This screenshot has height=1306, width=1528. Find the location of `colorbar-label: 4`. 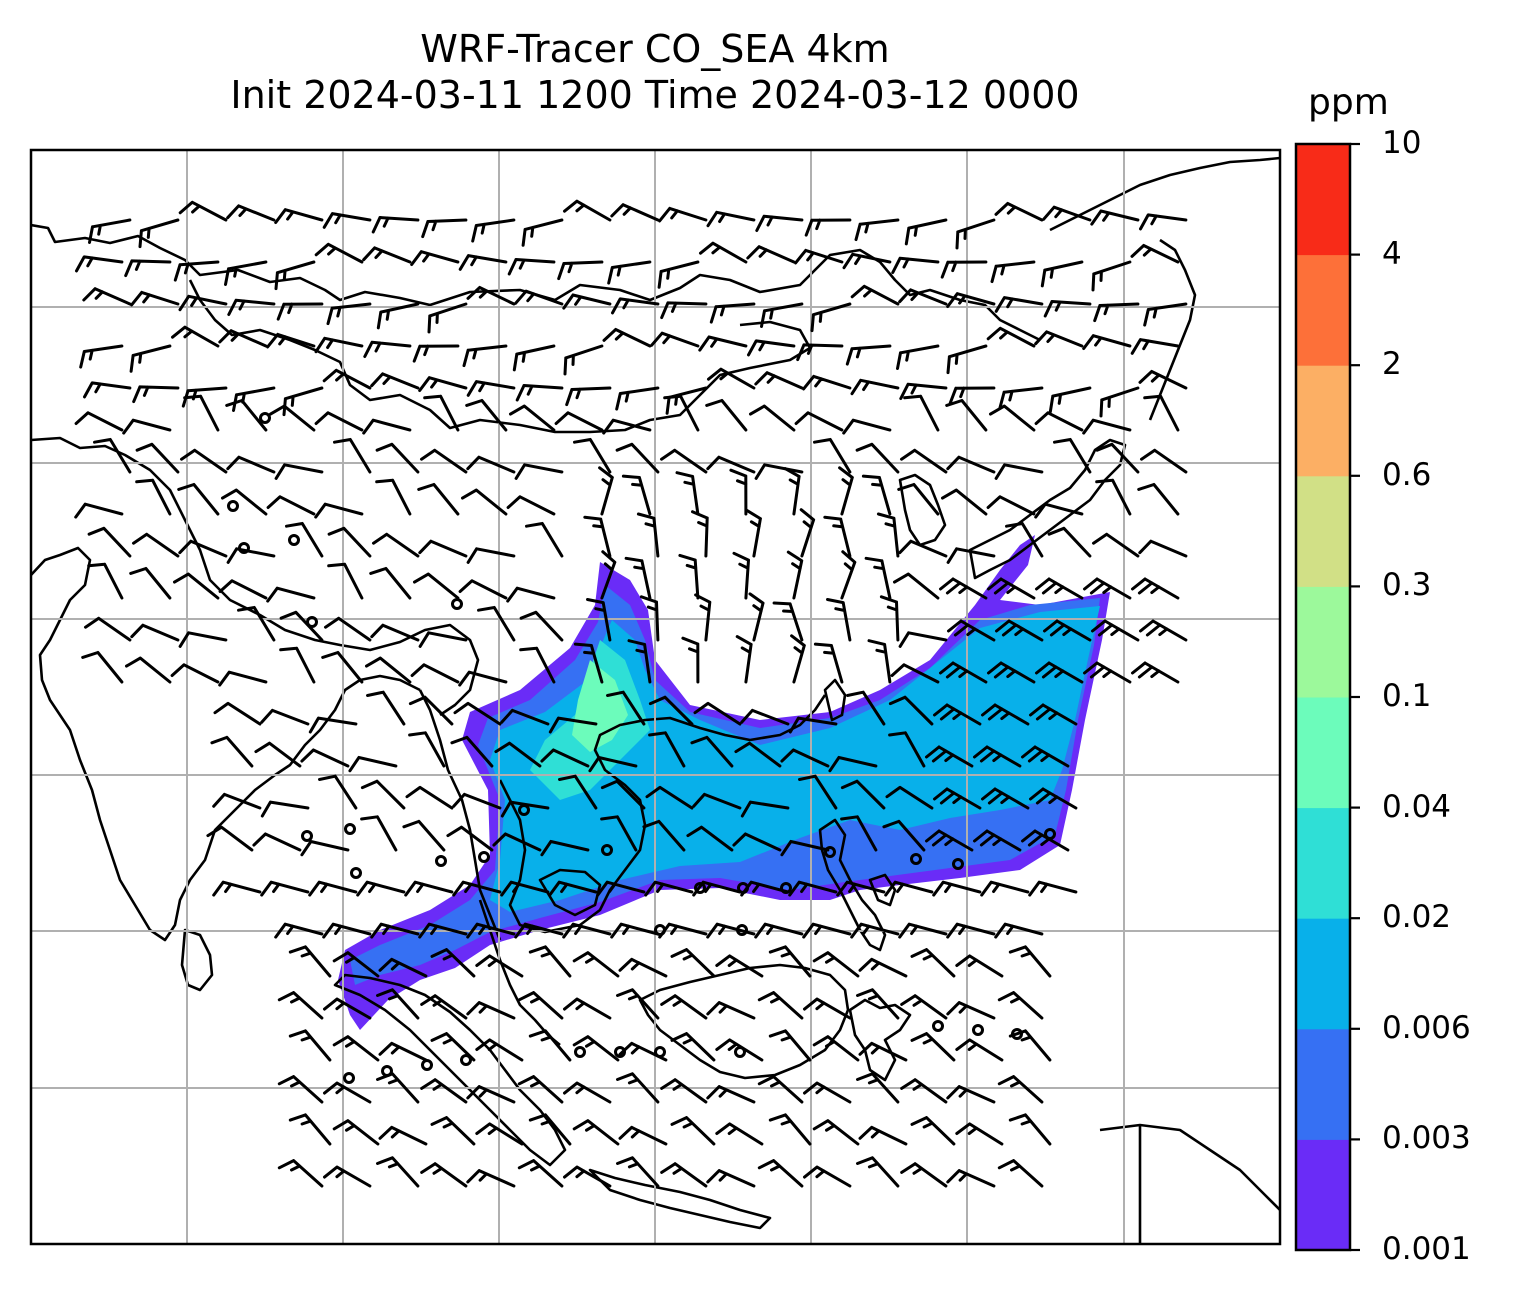

colorbar-label: 4 is located at coordinates (1392, 253).